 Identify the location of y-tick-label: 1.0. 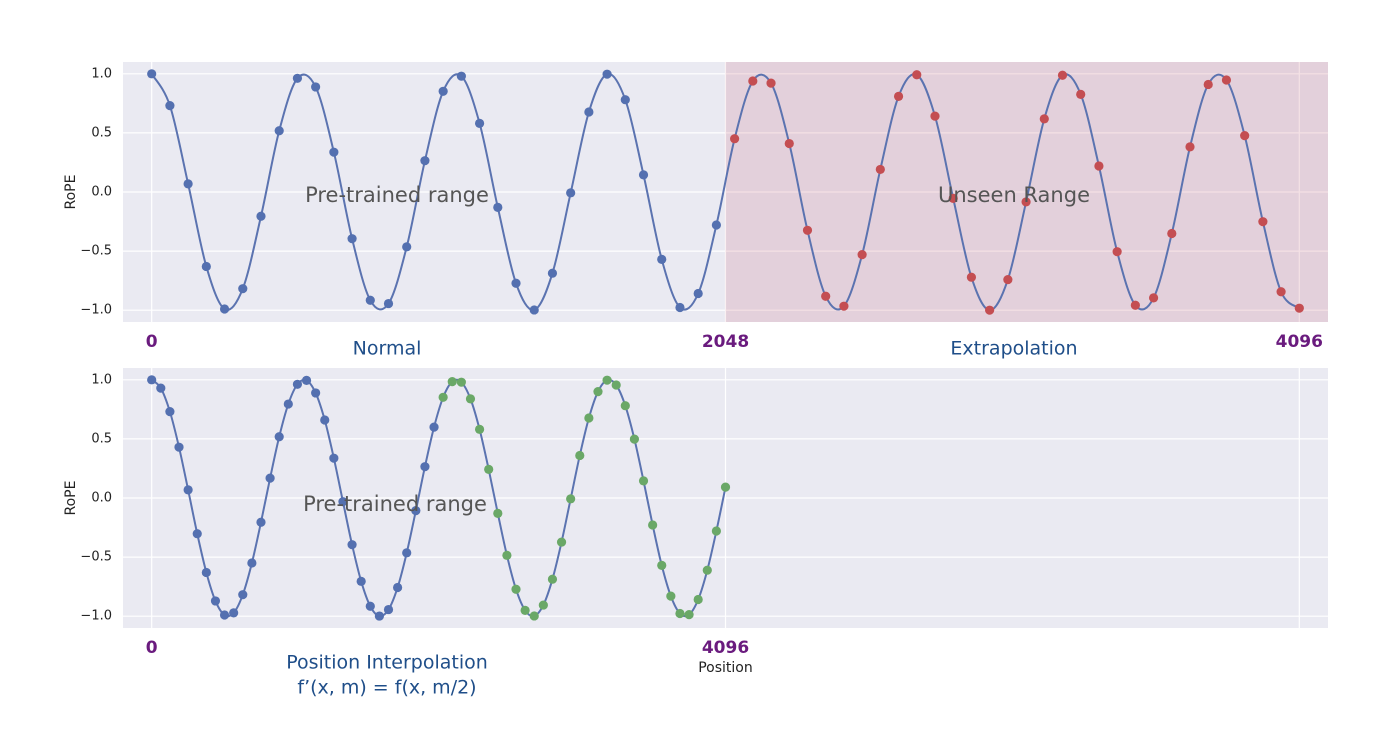
(101, 73).